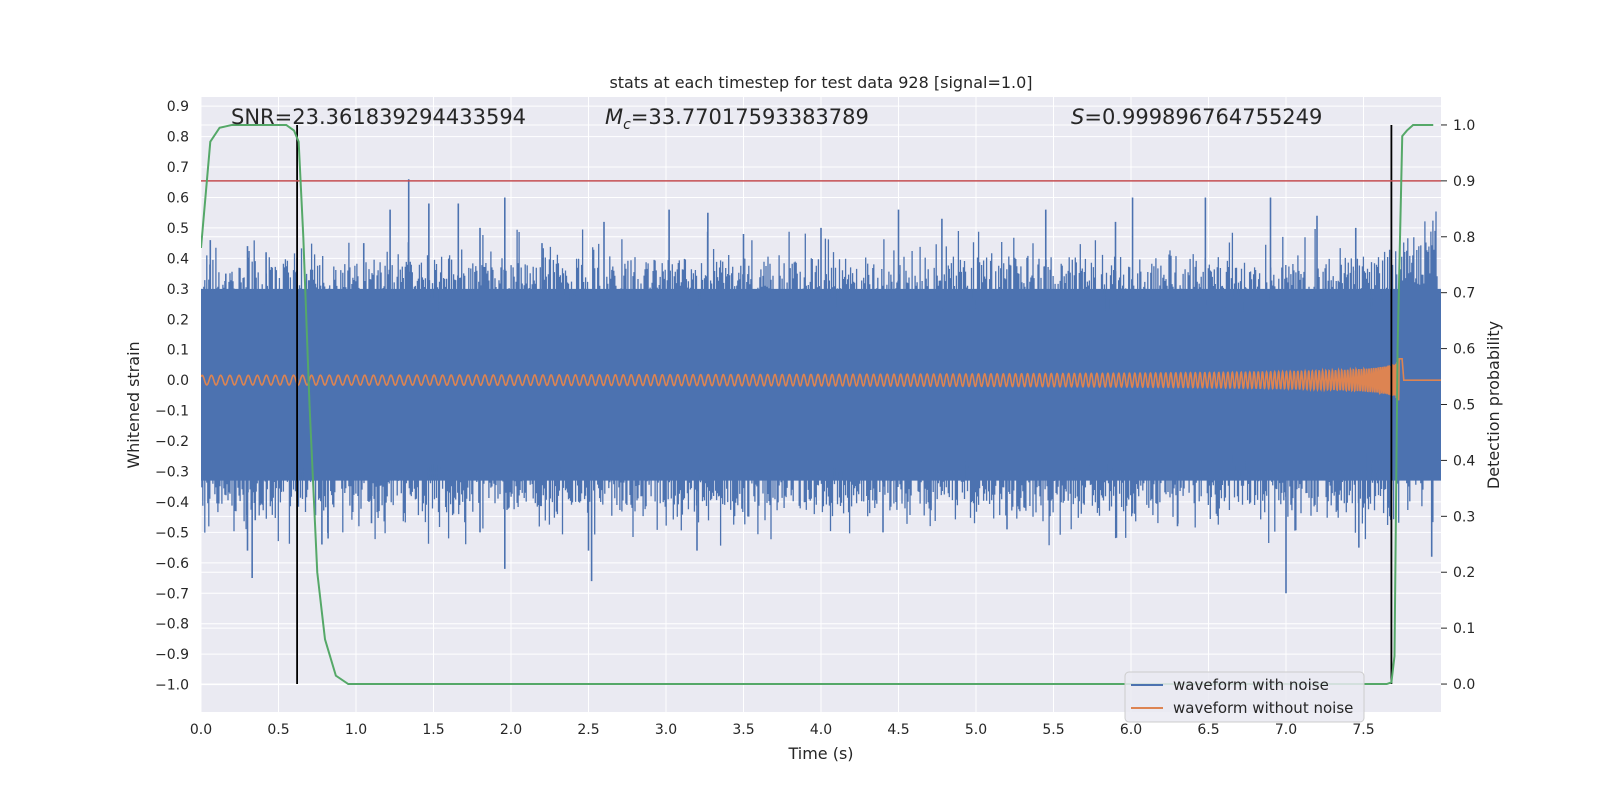 This screenshot has width=1600, height=800. Describe the element at coordinates (172, 625) in the screenshot. I see `y-tick-label: −0.8` at that location.